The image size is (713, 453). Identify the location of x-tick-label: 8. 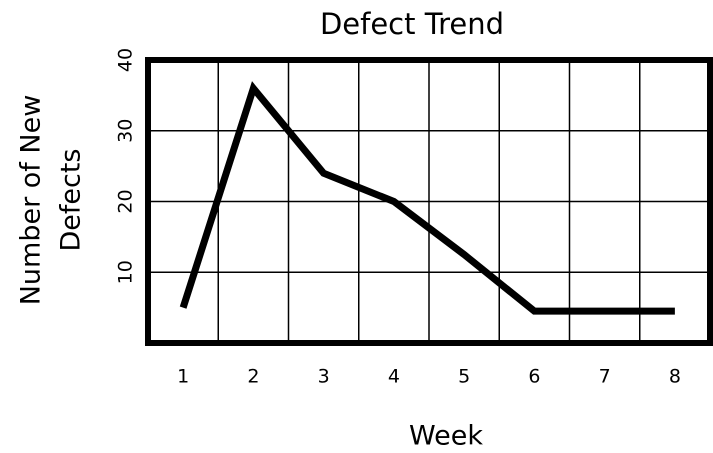
(675, 377).